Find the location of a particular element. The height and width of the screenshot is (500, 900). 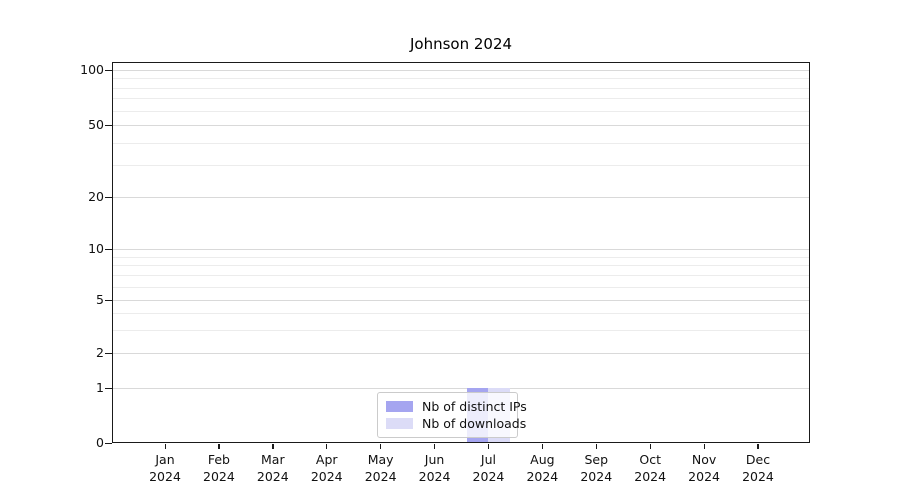

x-tick-label: Feb 2024 is located at coordinates (219, 468).